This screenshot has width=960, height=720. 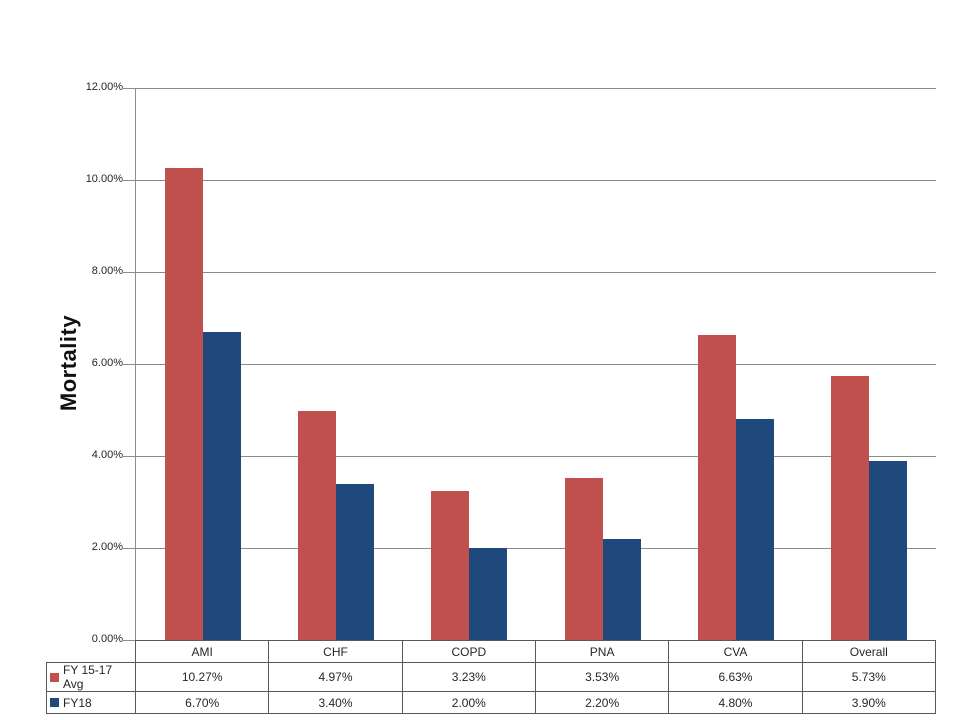 What do you see at coordinates (184, 404) in the screenshot?
I see `bar-series0-ami` at bounding box center [184, 404].